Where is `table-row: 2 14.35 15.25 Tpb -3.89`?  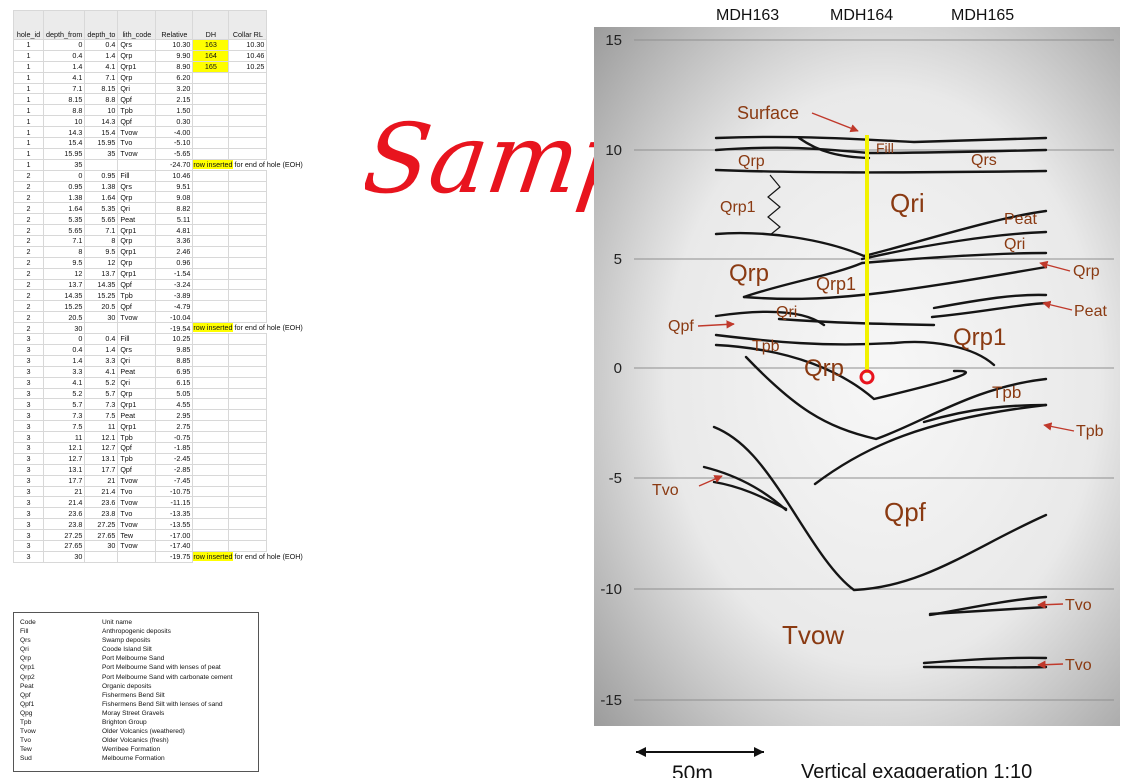 table-row: 2 14.35 15.25 Tpb -3.89 is located at coordinates (140, 295).